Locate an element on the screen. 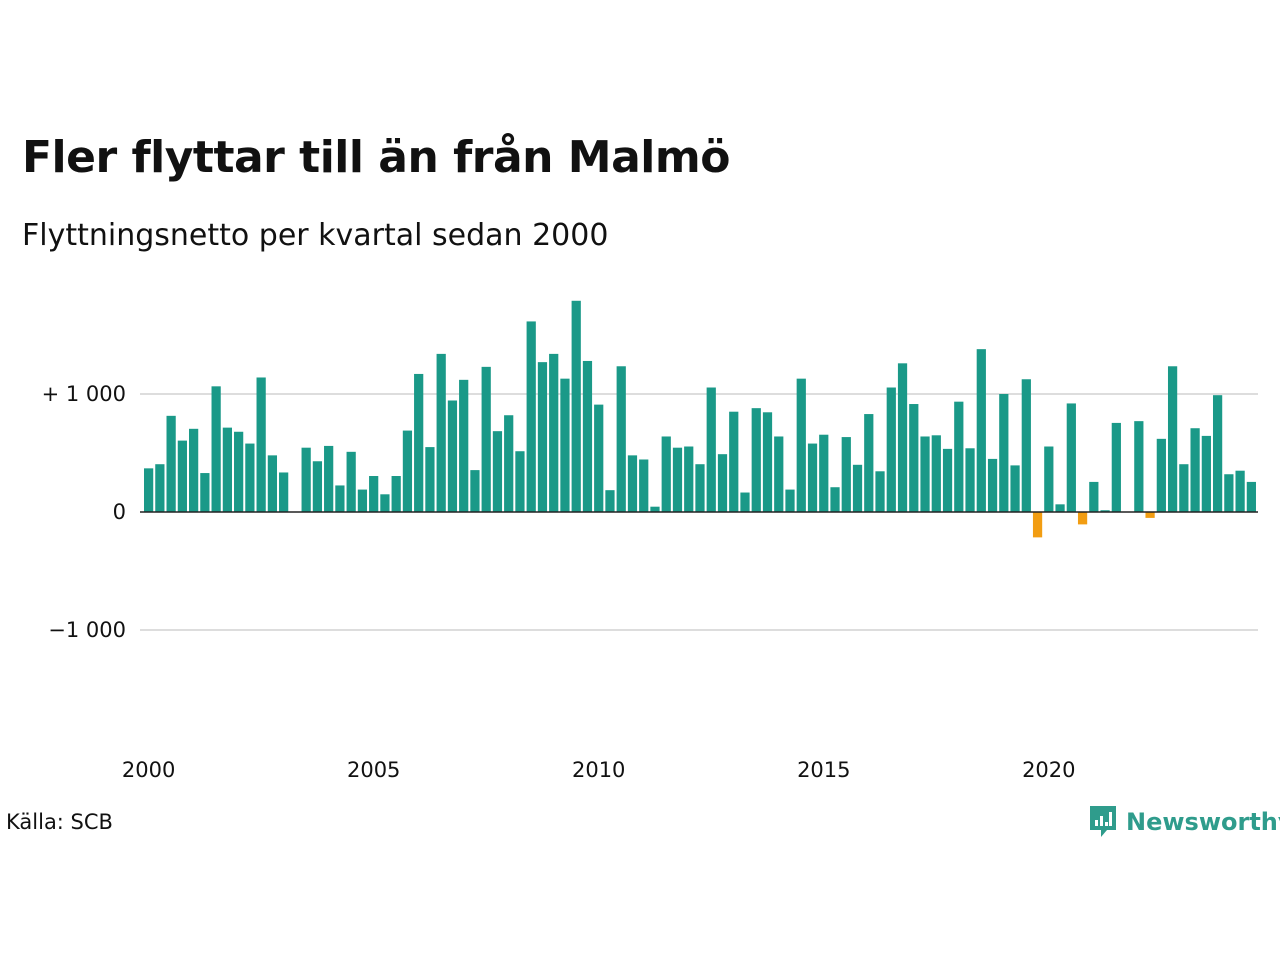  brand-logo: Newsworthy is located at coordinates (1184, 822).